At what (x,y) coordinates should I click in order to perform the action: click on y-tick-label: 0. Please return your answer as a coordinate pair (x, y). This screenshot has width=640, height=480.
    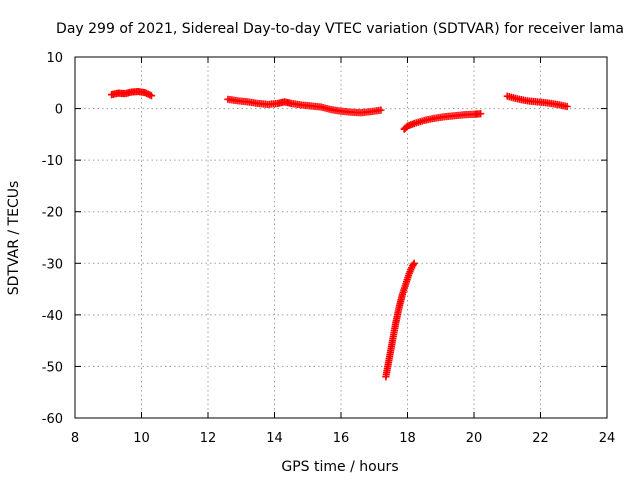
    Looking at the image, I should click on (59, 110).